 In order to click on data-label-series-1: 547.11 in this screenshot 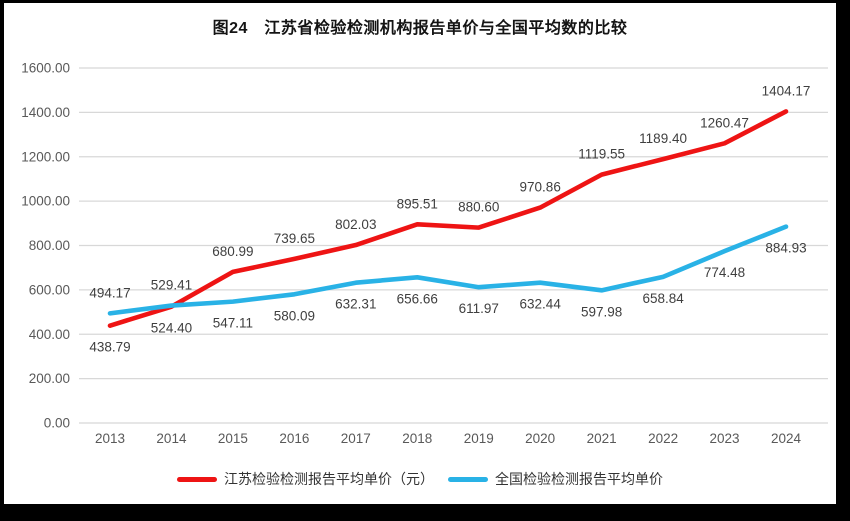, I will do `click(233, 323)`.